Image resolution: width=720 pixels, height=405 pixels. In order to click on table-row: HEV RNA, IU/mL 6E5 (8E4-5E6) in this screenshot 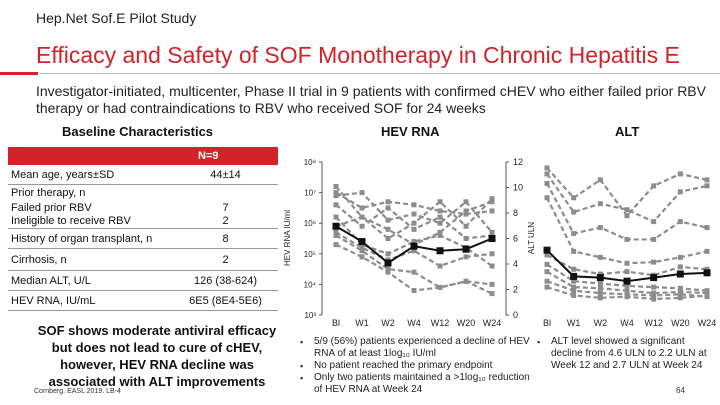, I will do `click(143, 301)`.